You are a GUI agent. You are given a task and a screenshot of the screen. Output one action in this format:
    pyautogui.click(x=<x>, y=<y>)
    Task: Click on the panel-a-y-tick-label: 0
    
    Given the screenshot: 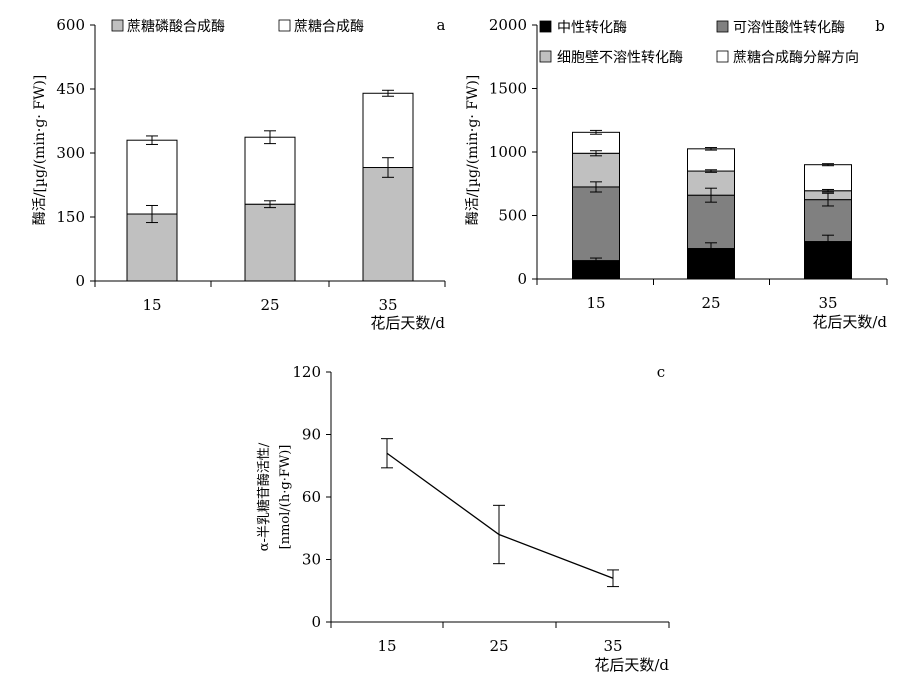 What is the action you would take?
    pyautogui.click(x=80, y=281)
    